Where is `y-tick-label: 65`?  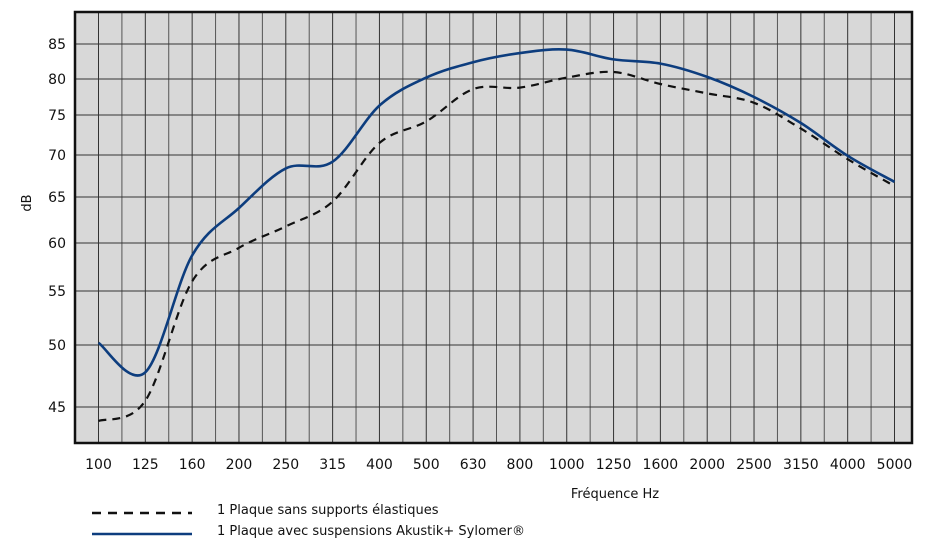 y-tick-label: 65 is located at coordinates (57, 198).